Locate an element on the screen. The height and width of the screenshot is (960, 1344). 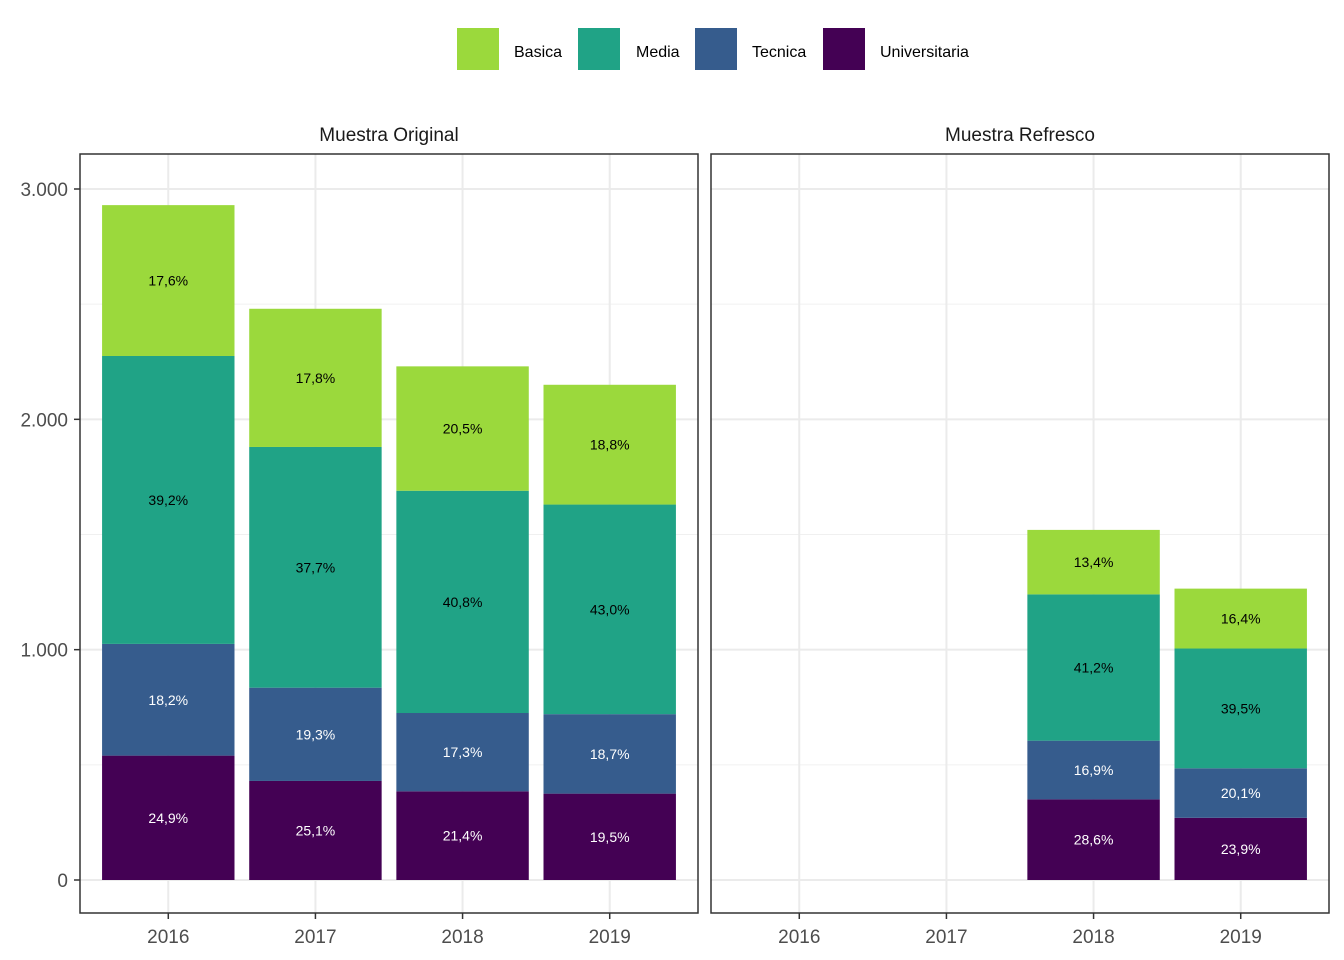
data-label: 18,8% is located at coordinates (610, 445).